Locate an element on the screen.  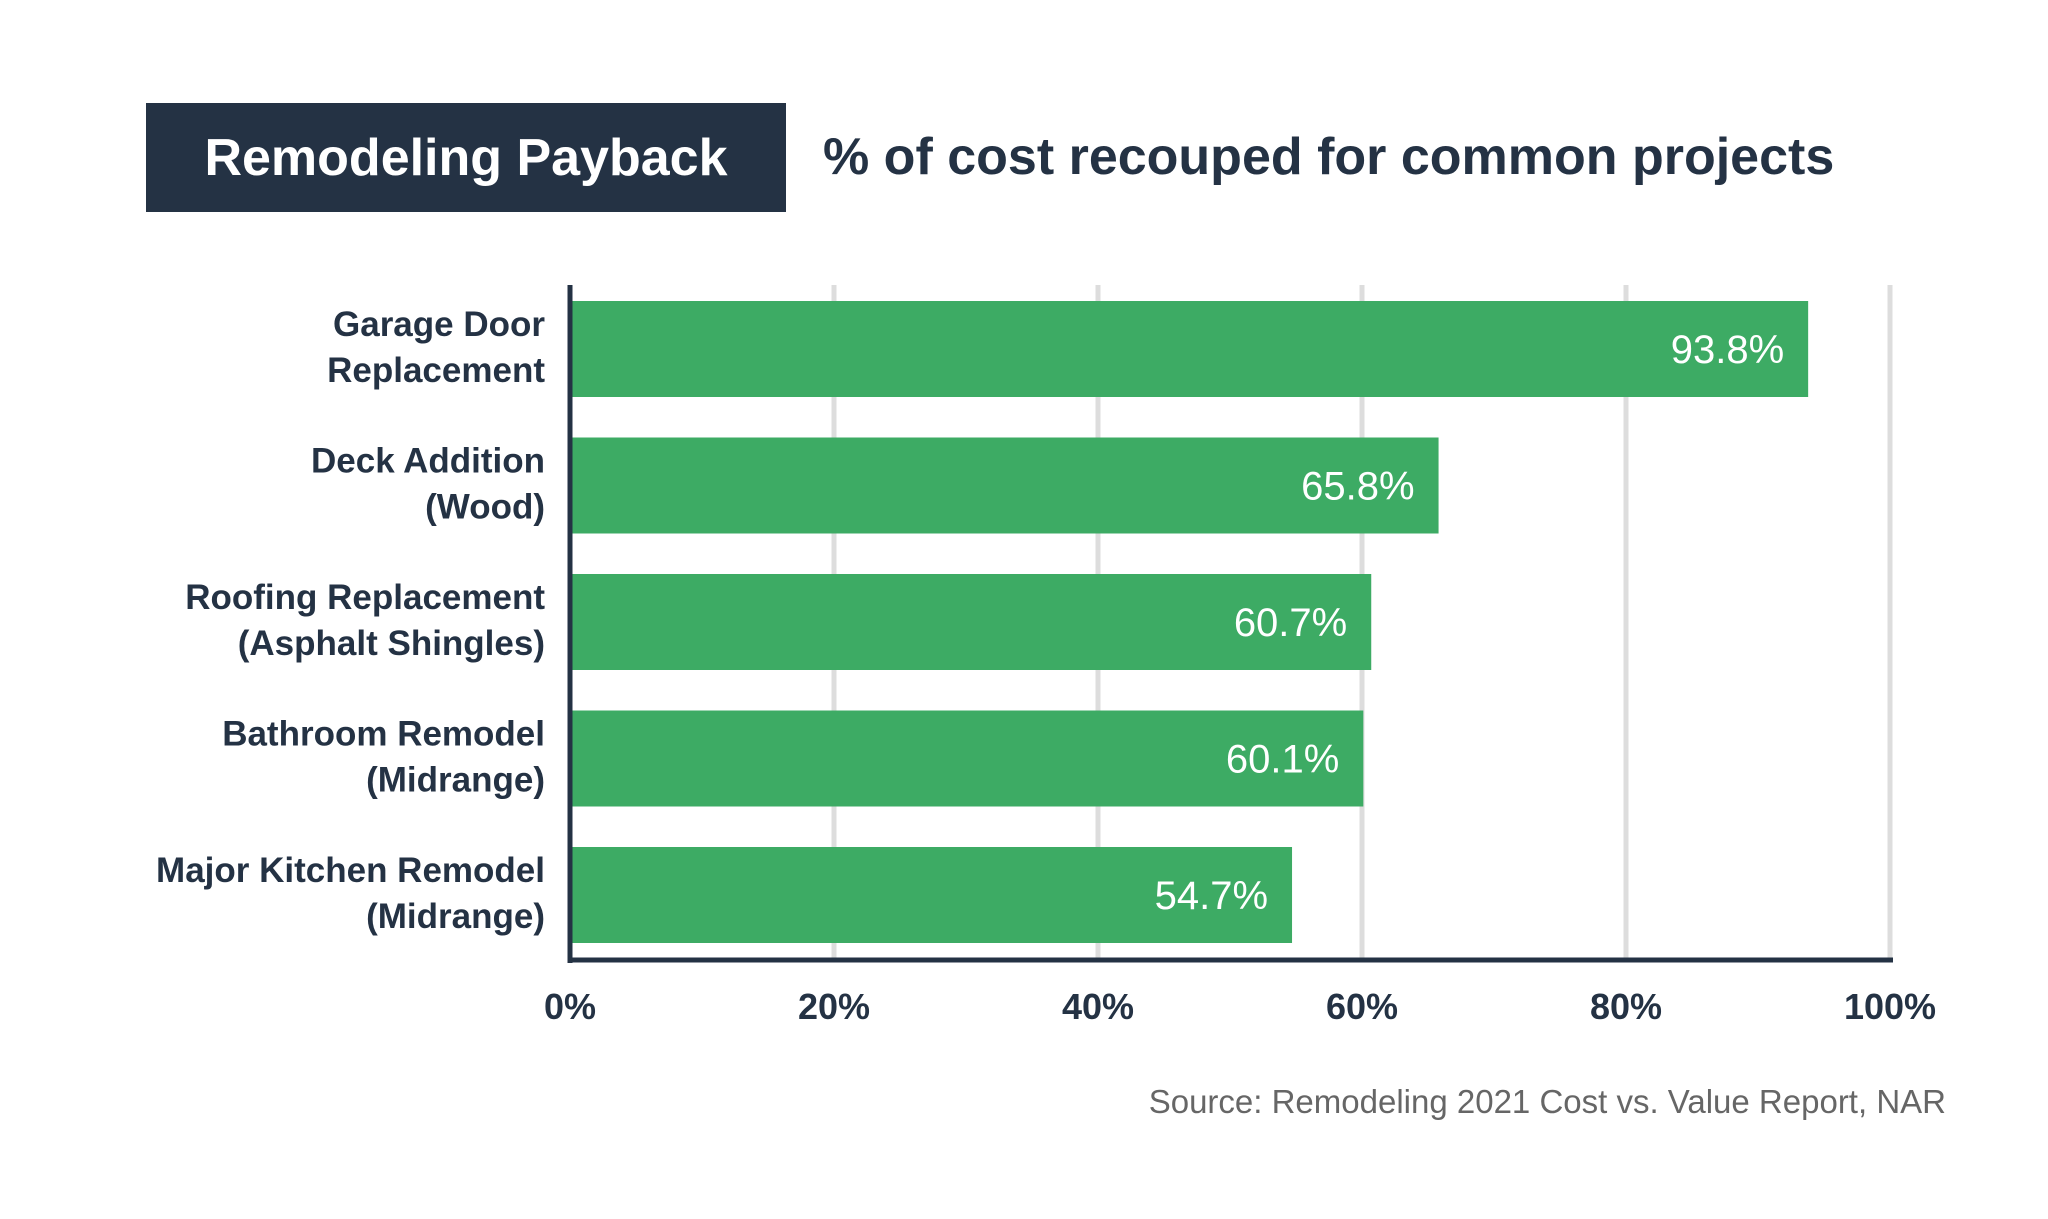
chart-title: Remodeling Payback is located at coordinates (466, 157).